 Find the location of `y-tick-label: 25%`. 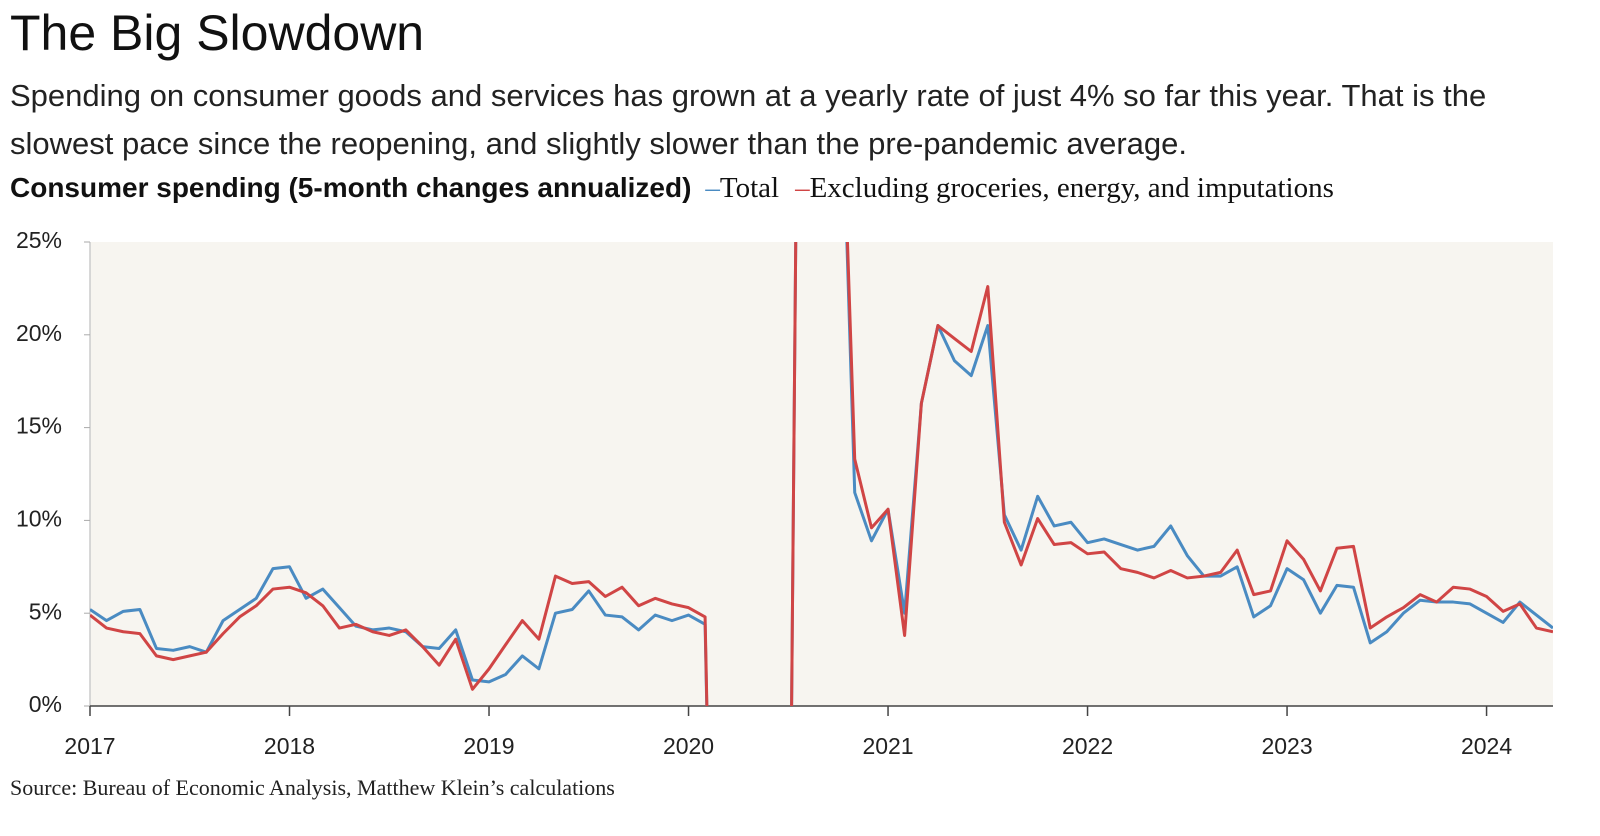

y-tick-label: 25% is located at coordinates (39, 240).